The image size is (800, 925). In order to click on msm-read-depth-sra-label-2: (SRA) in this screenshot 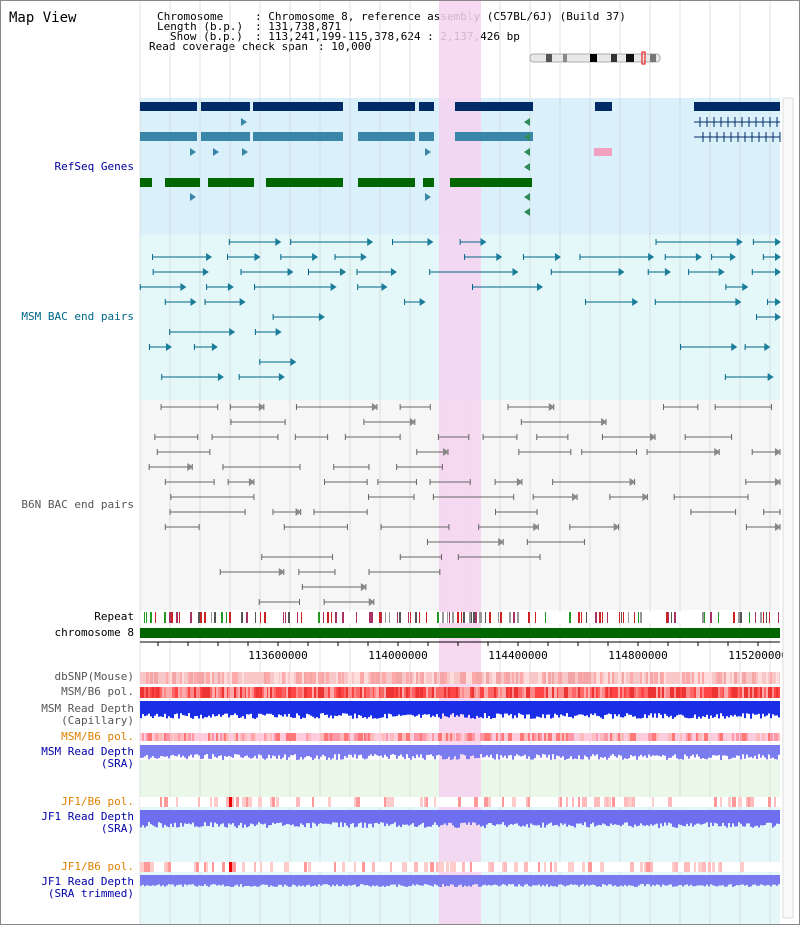, I will do `click(117, 763)`.